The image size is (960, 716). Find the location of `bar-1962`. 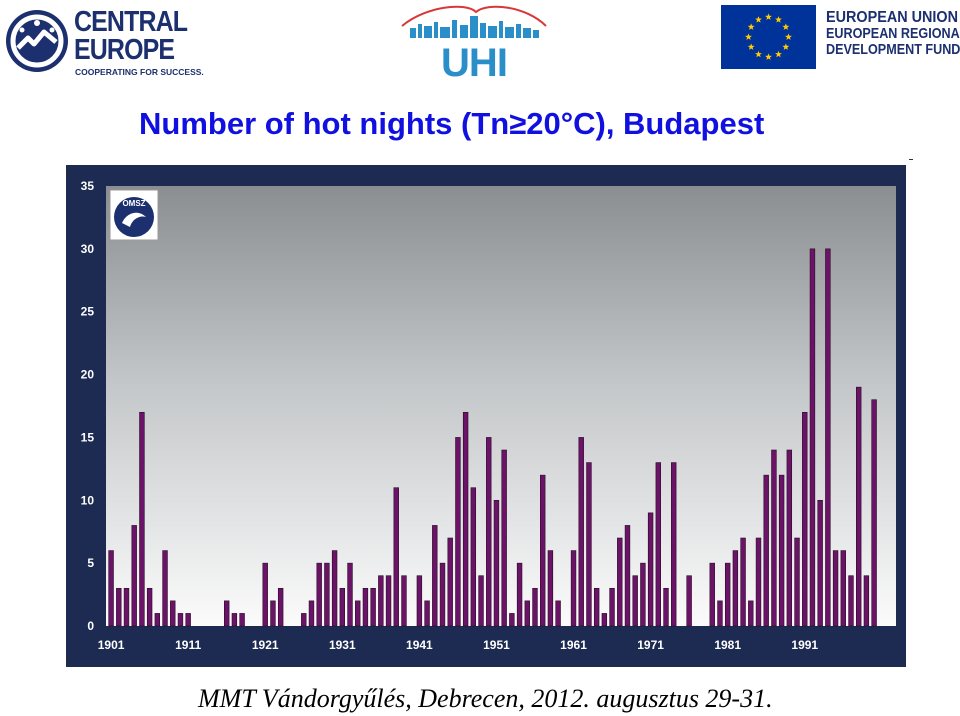

bar-1962 is located at coordinates (581, 532).